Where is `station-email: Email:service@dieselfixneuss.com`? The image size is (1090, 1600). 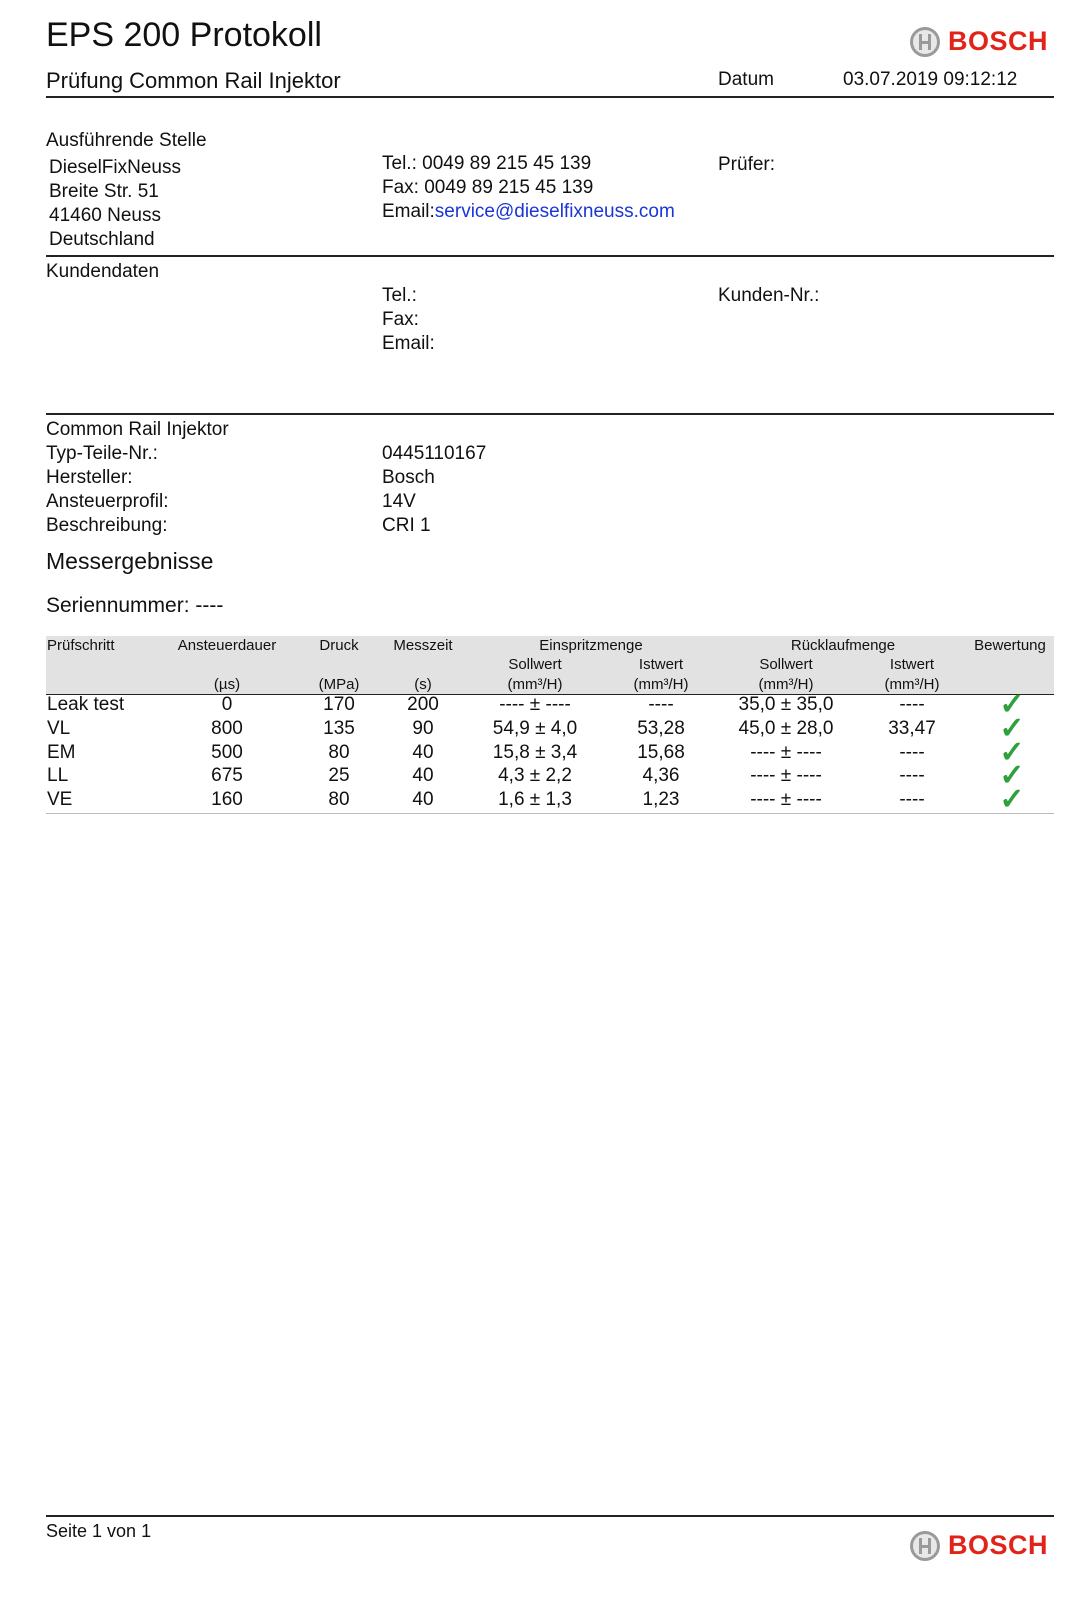
station-email: Email:service@dieselfixneuss.com is located at coordinates (528, 211).